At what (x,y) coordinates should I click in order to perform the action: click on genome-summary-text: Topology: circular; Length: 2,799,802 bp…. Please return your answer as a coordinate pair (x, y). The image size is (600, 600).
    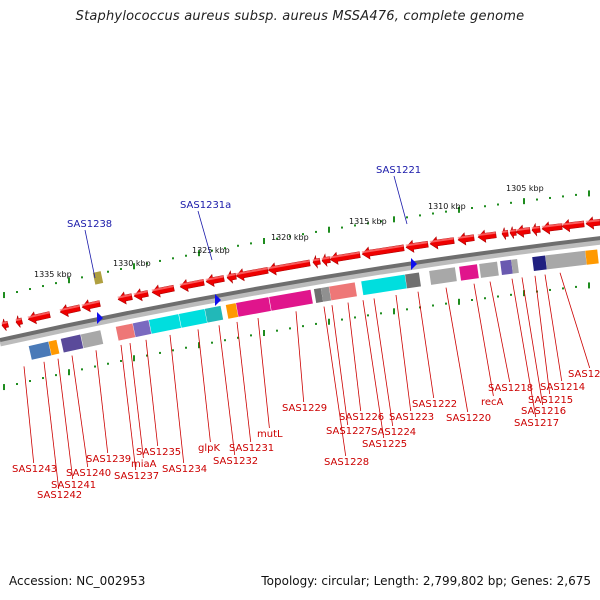
    Looking at the image, I should click on (426, 581).